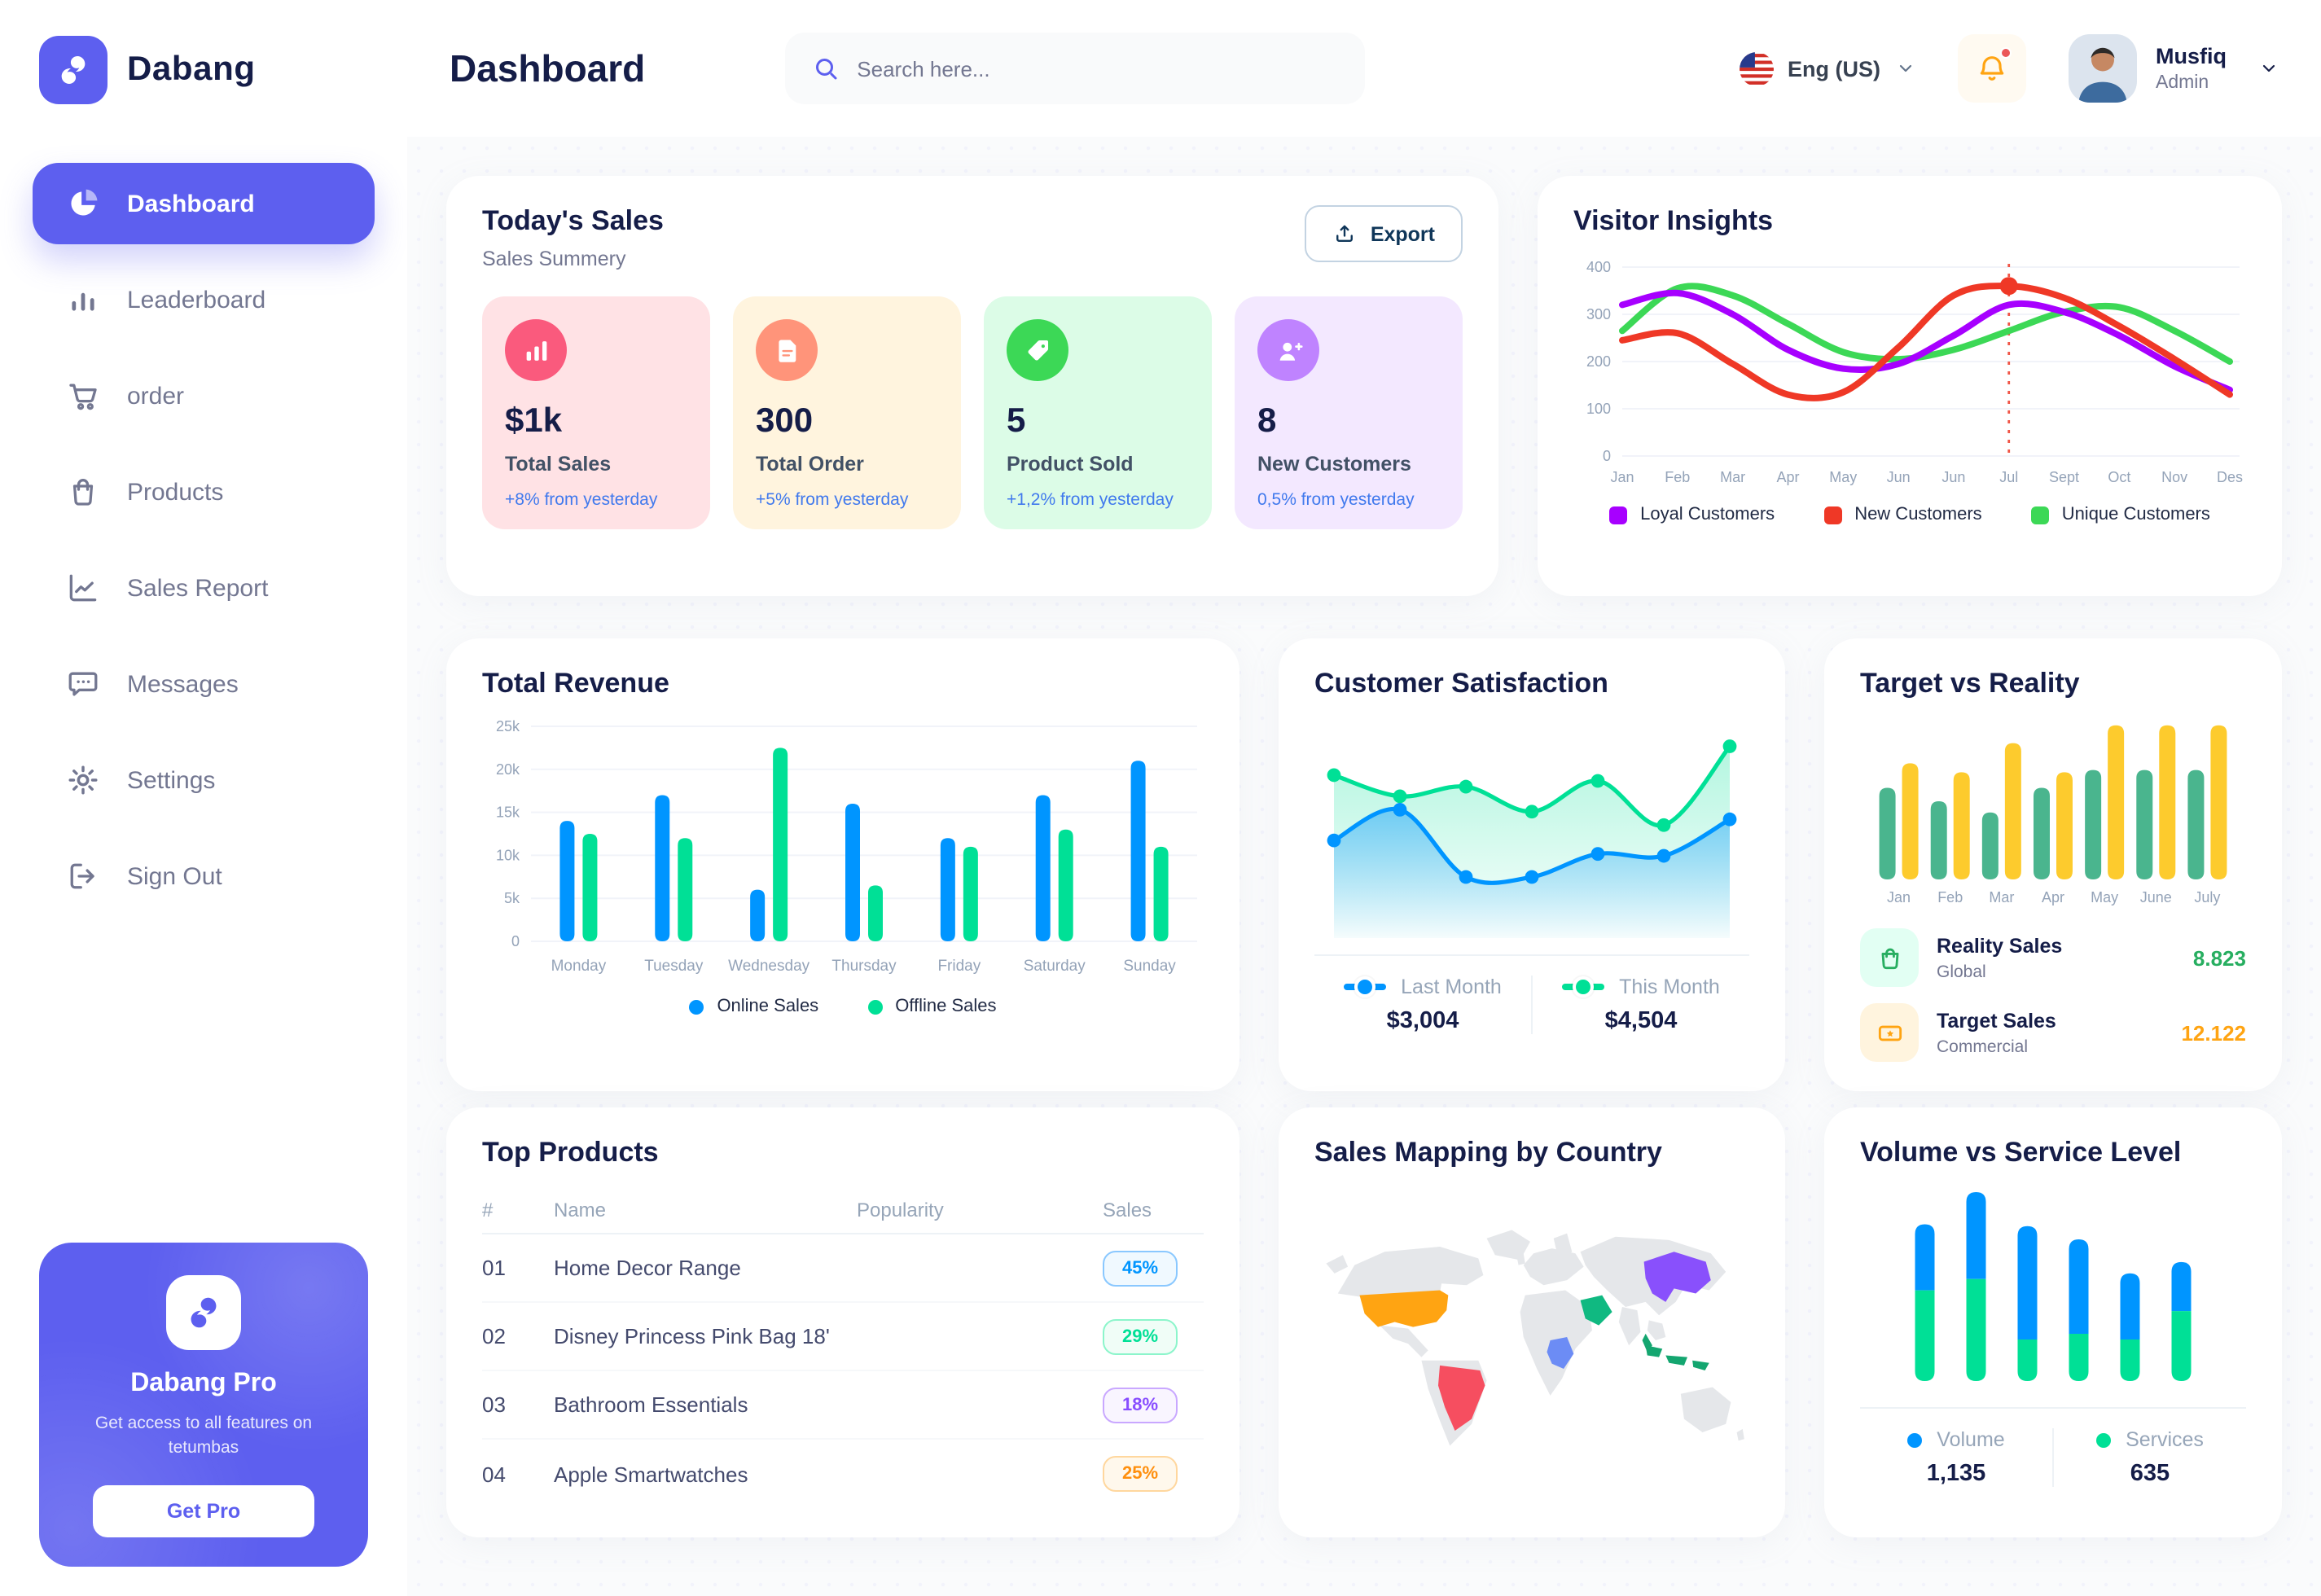  Describe the element at coordinates (536, 350) in the screenshot. I see `bar-chart-icon` at that location.